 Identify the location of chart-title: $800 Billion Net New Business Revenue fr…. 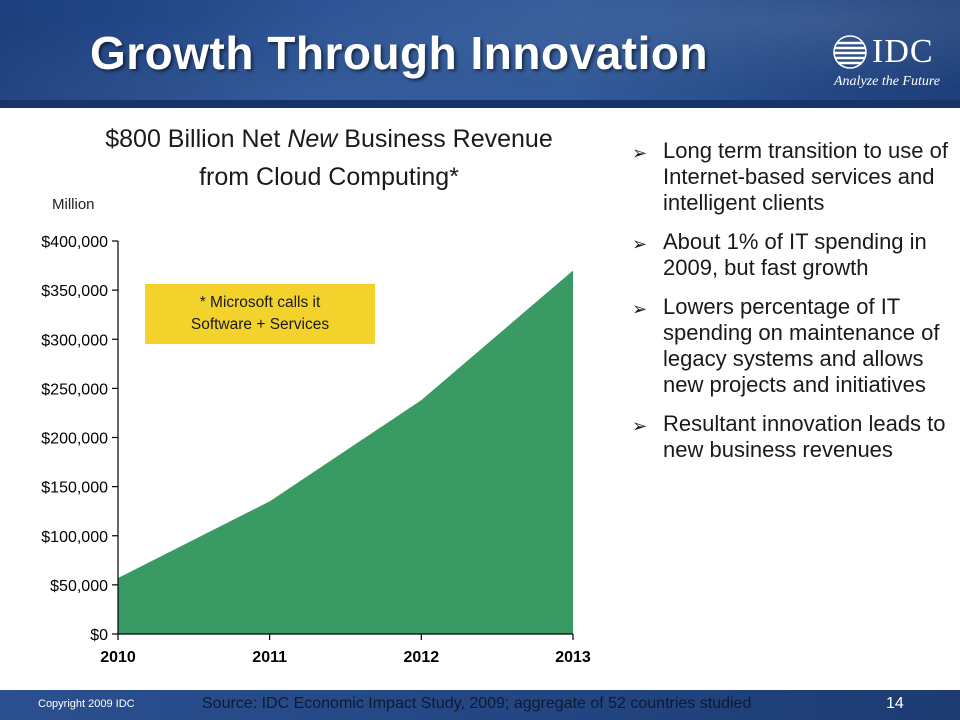
(329, 158).